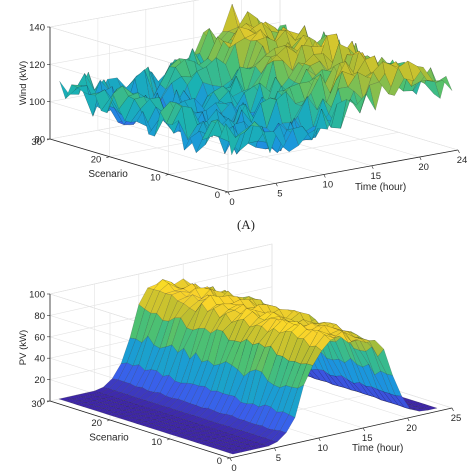  Describe the element at coordinates (39, 316) in the screenshot. I see `pv-z-tick-label: 80` at that location.